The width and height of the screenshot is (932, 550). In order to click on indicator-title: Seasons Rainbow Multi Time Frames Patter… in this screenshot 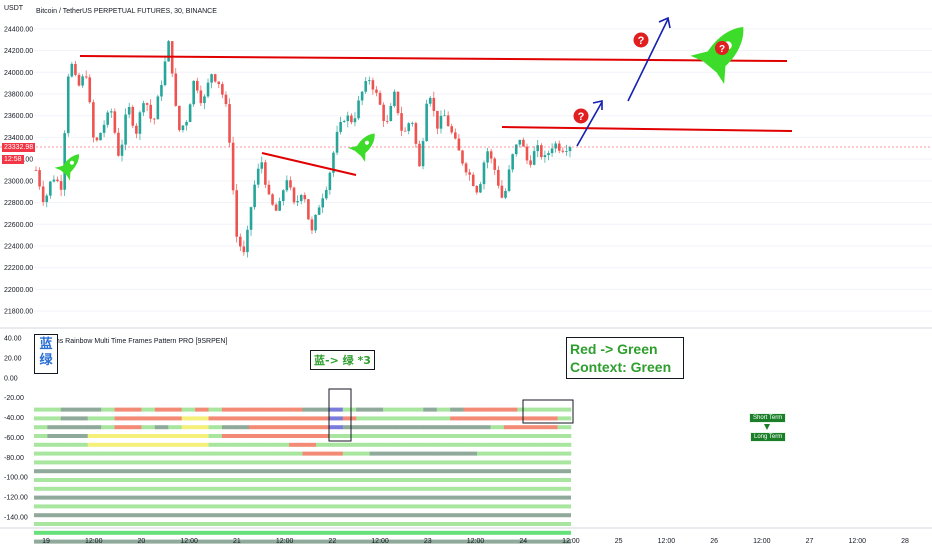, I will do `click(131, 341)`.